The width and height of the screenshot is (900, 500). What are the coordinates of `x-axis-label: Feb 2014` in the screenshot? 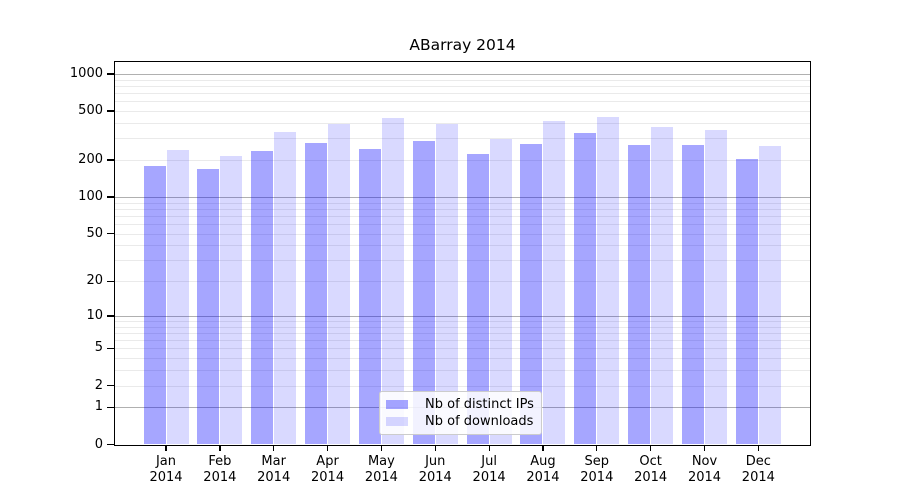 It's located at (220, 470).